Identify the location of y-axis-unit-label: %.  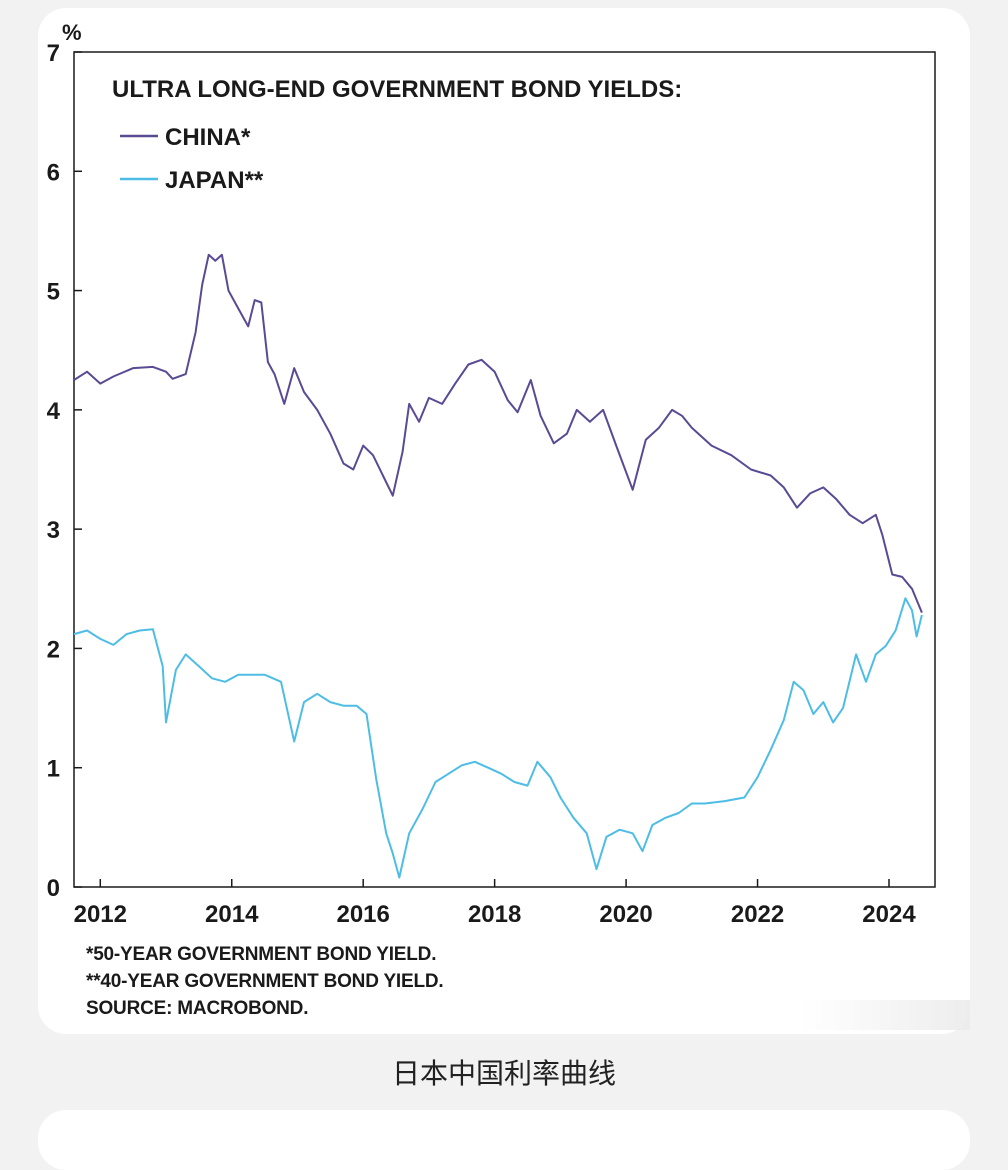
(72, 32).